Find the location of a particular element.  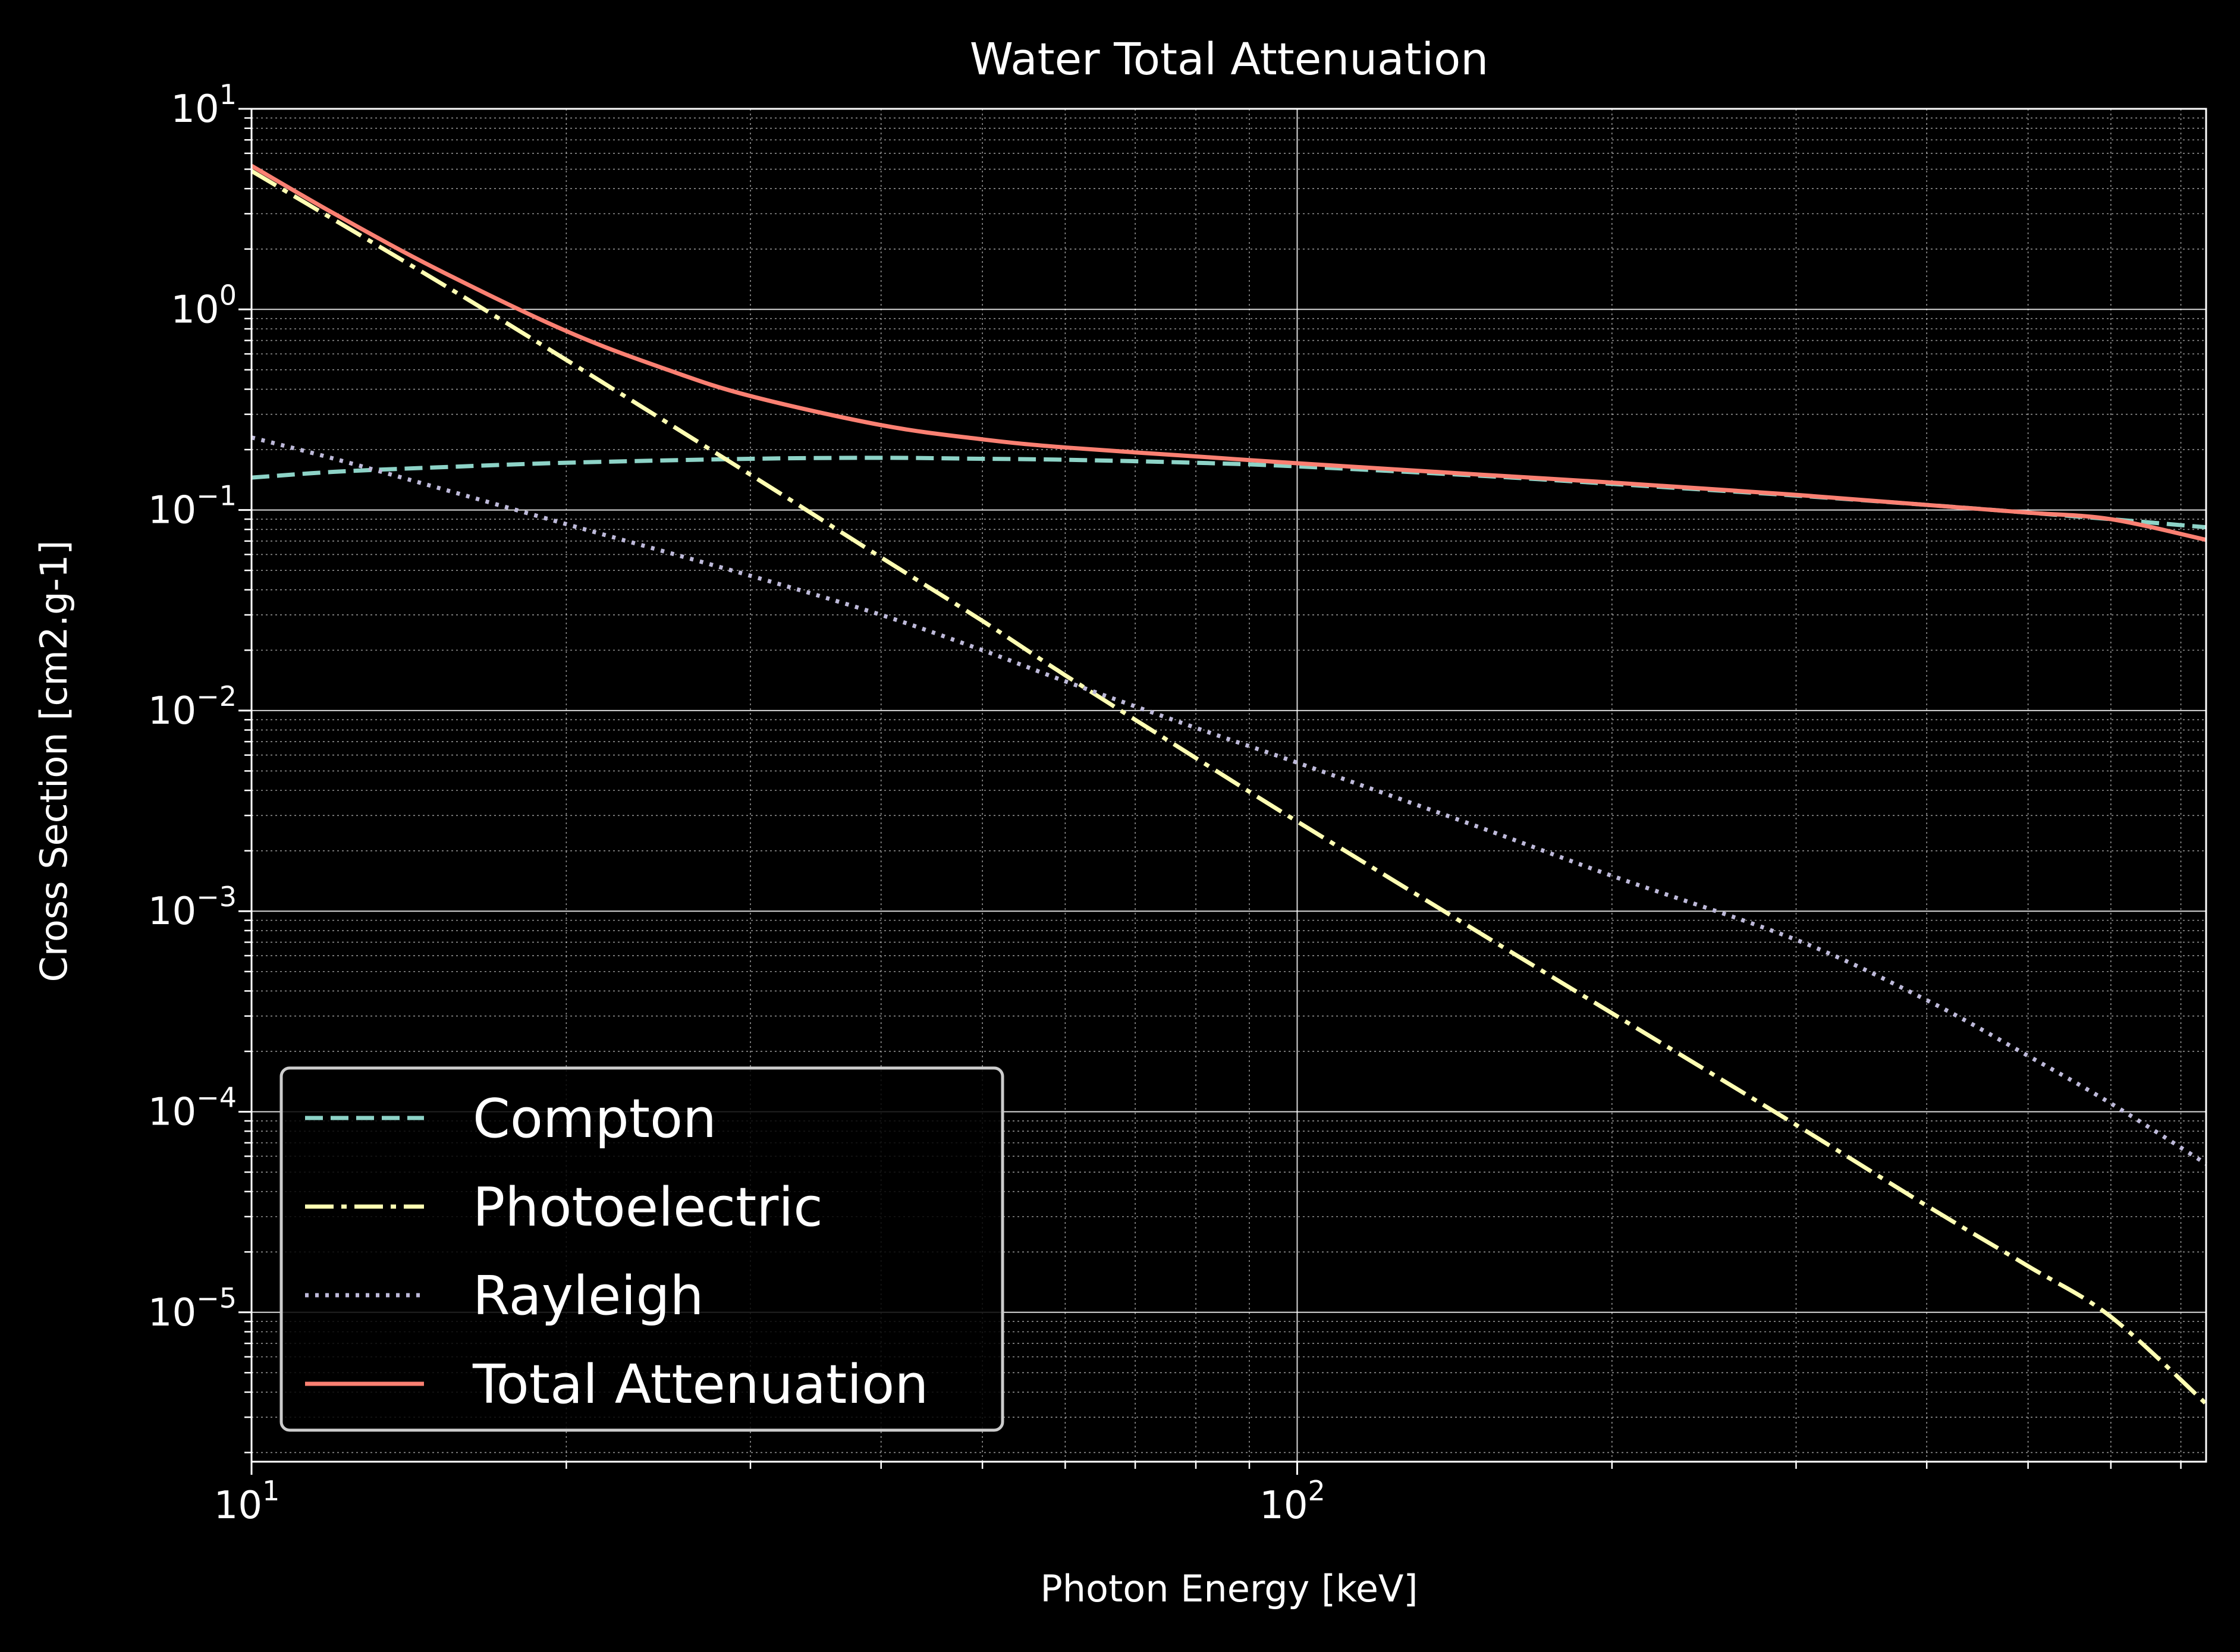

y-tick-label: 10⁻² is located at coordinates (192, 706).